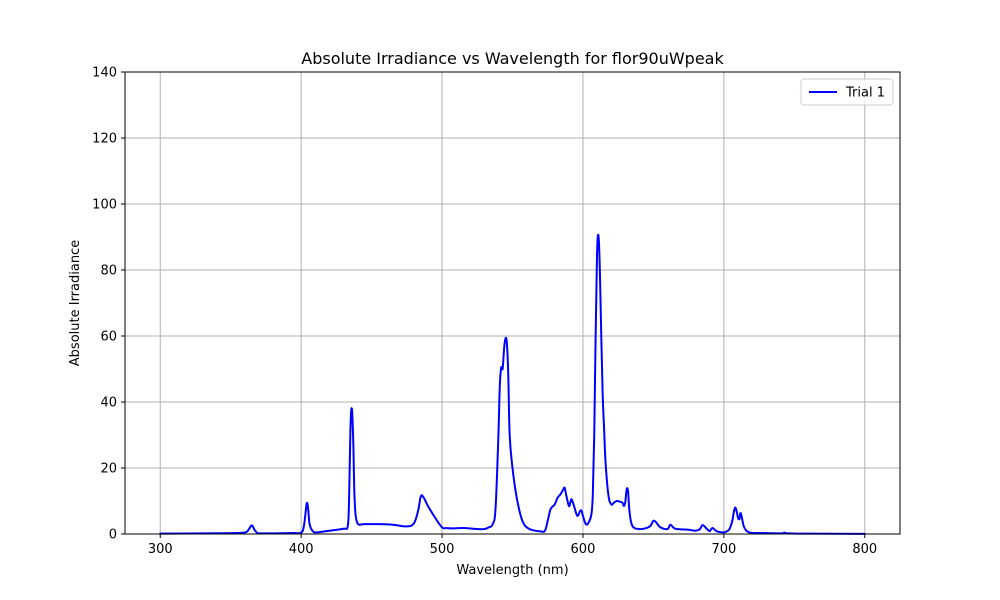 The height and width of the screenshot is (600, 1000). I want to click on y-tick-label: 80, so click(108, 271).